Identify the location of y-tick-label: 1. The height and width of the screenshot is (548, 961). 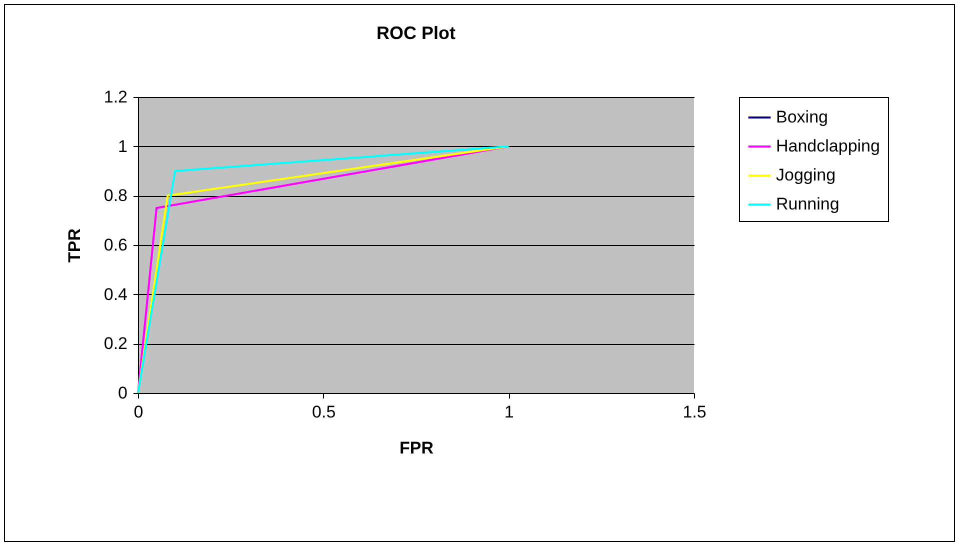
(123, 146).